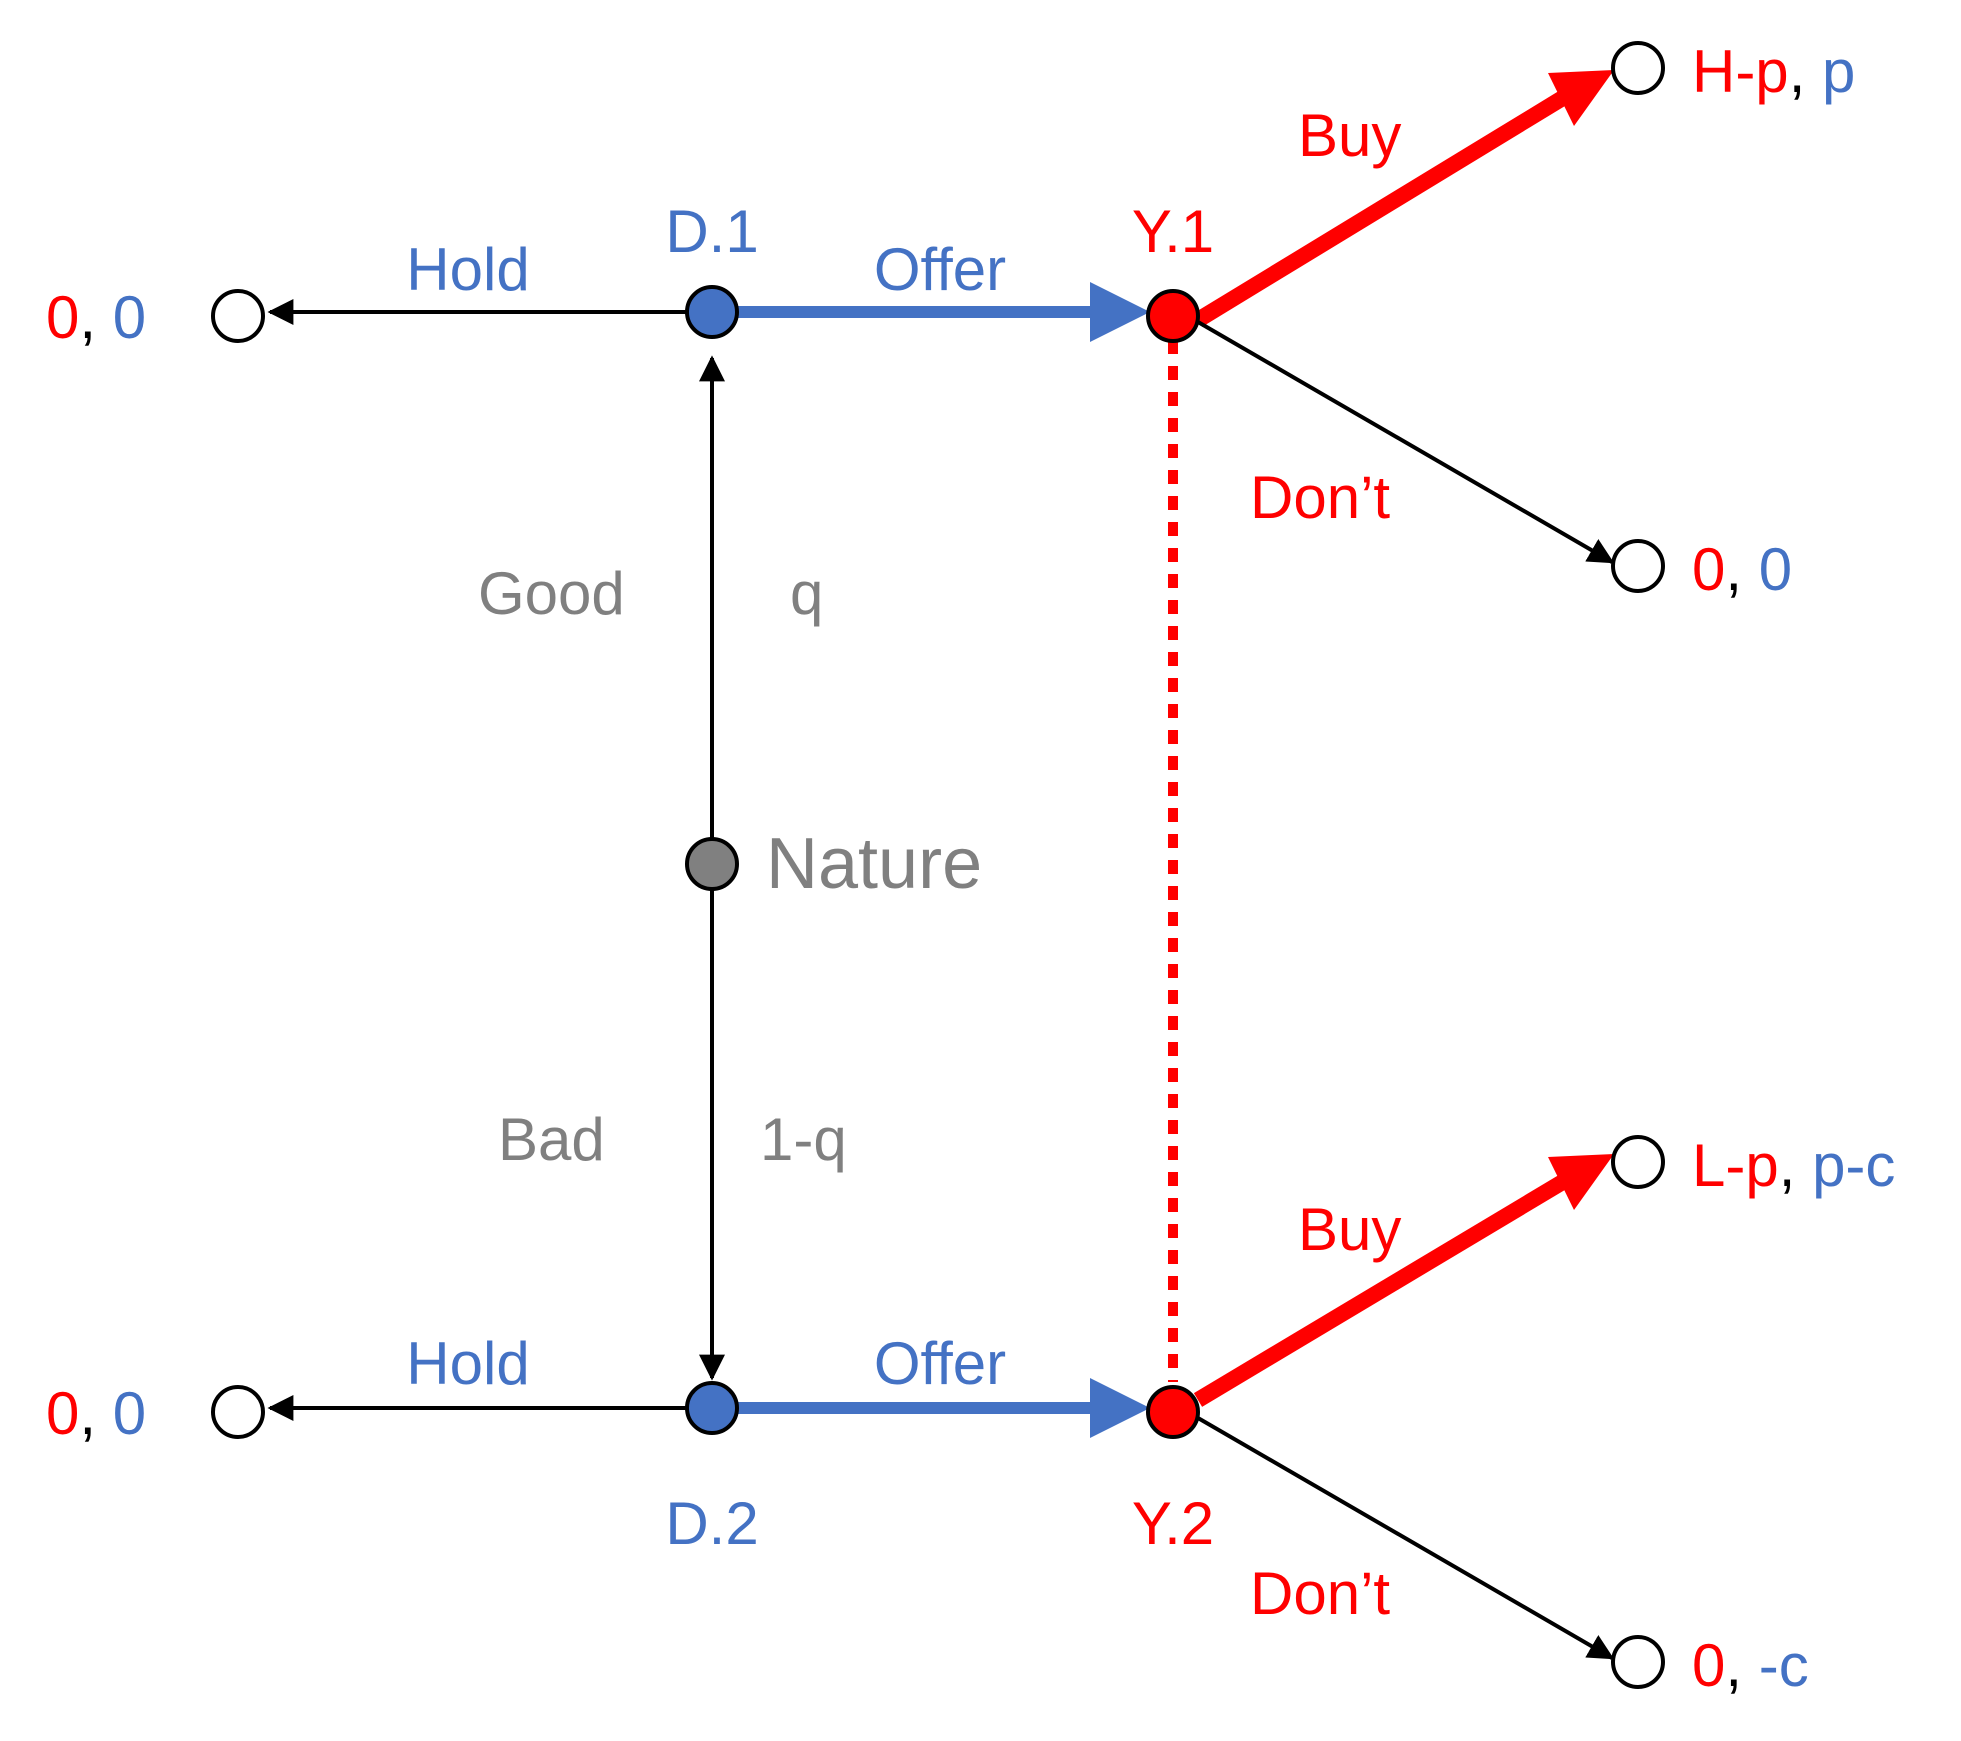  I want to click on d2-label: D.2, so click(711, 1523).